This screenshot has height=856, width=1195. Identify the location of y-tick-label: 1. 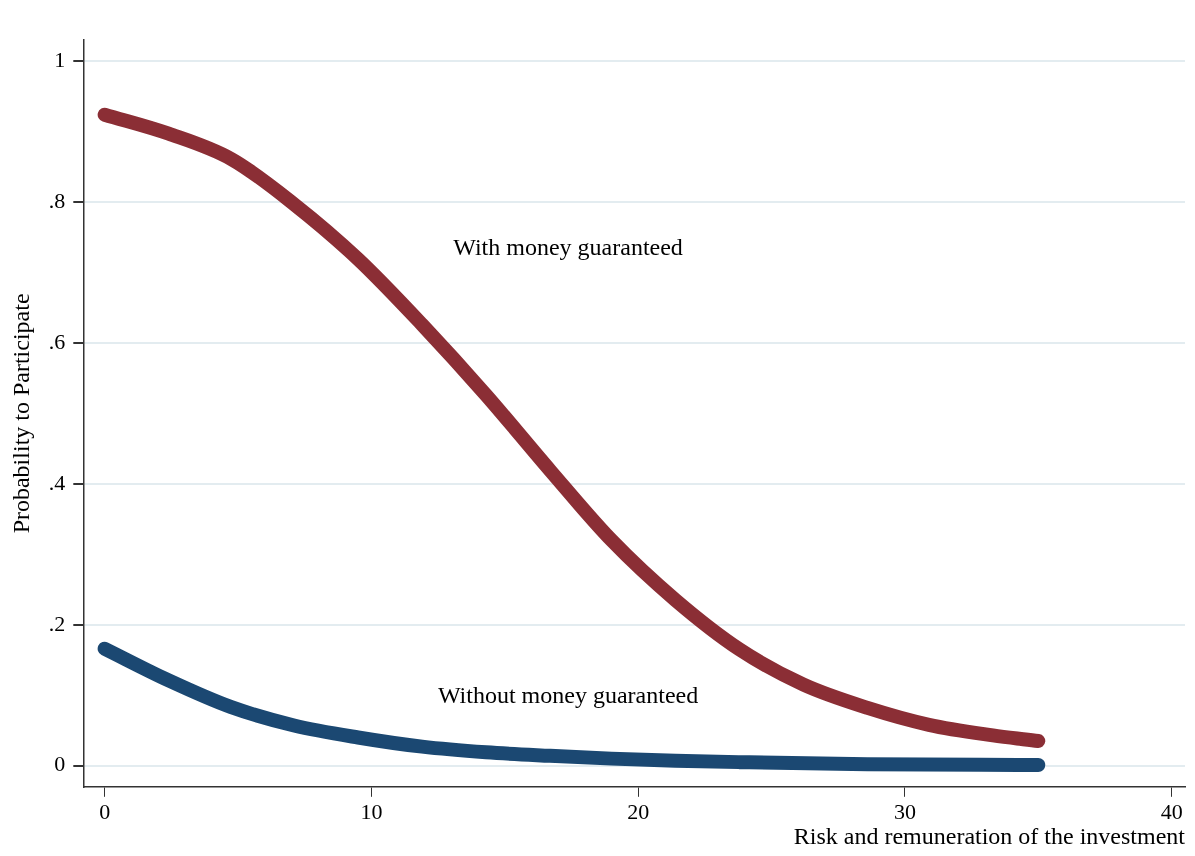
(60, 59).